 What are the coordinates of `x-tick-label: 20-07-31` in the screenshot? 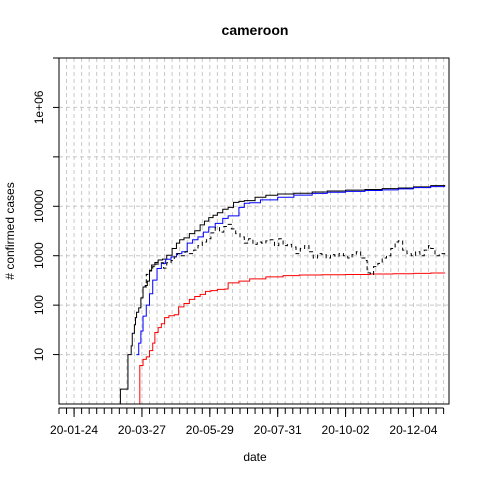 It's located at (278, 430).